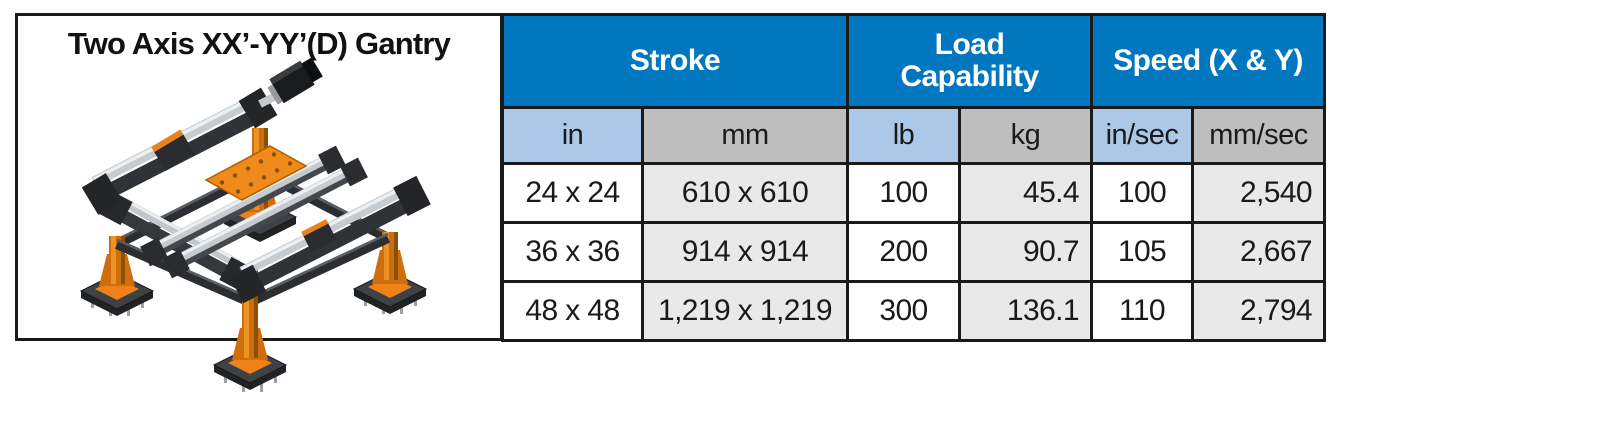 The image size is (1600, 428). What do you see at coordinates (572, 135) in the screenshot?
I see `unit-in: in` at bounding box center [572, 135].